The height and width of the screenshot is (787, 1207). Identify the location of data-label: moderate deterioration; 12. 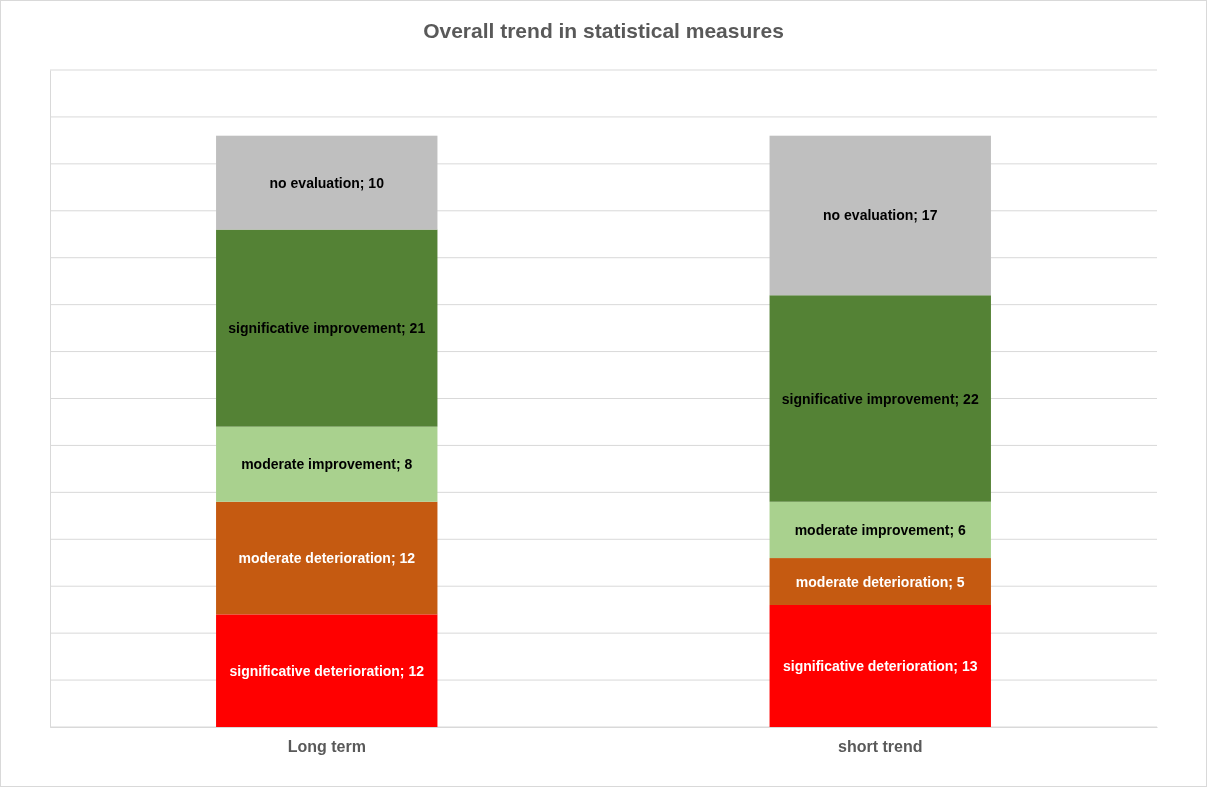
(327, 558).